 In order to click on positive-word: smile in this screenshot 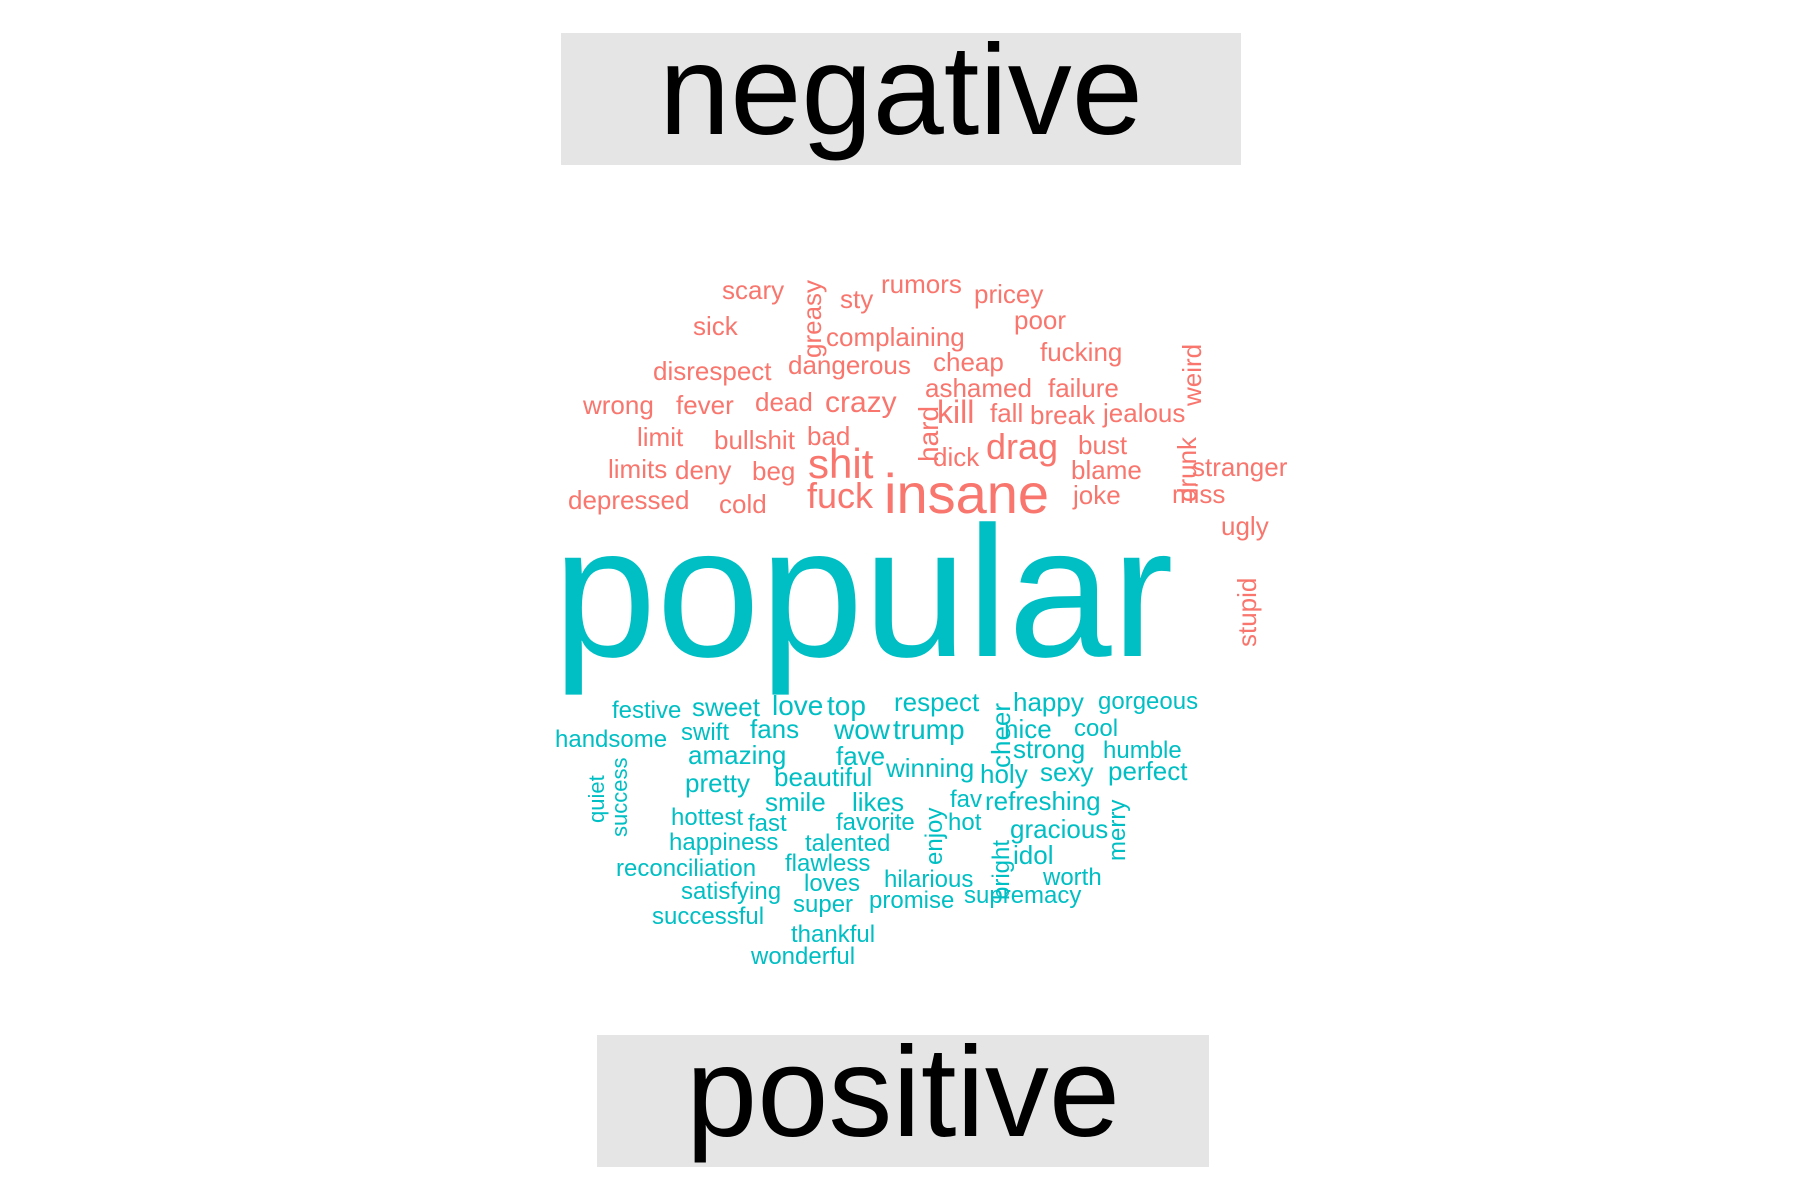, I will do `click(795, 802)`.